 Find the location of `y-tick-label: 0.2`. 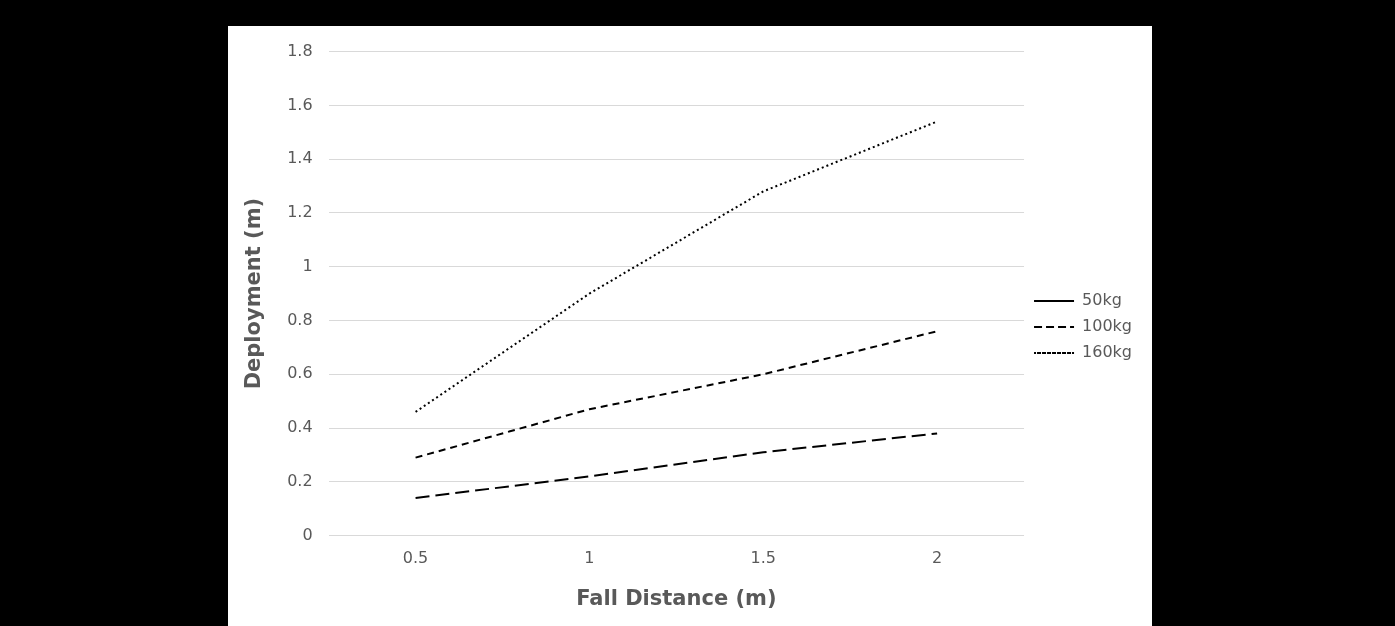

y-tick-label: 0.2 is located at coordinates (300, 480).